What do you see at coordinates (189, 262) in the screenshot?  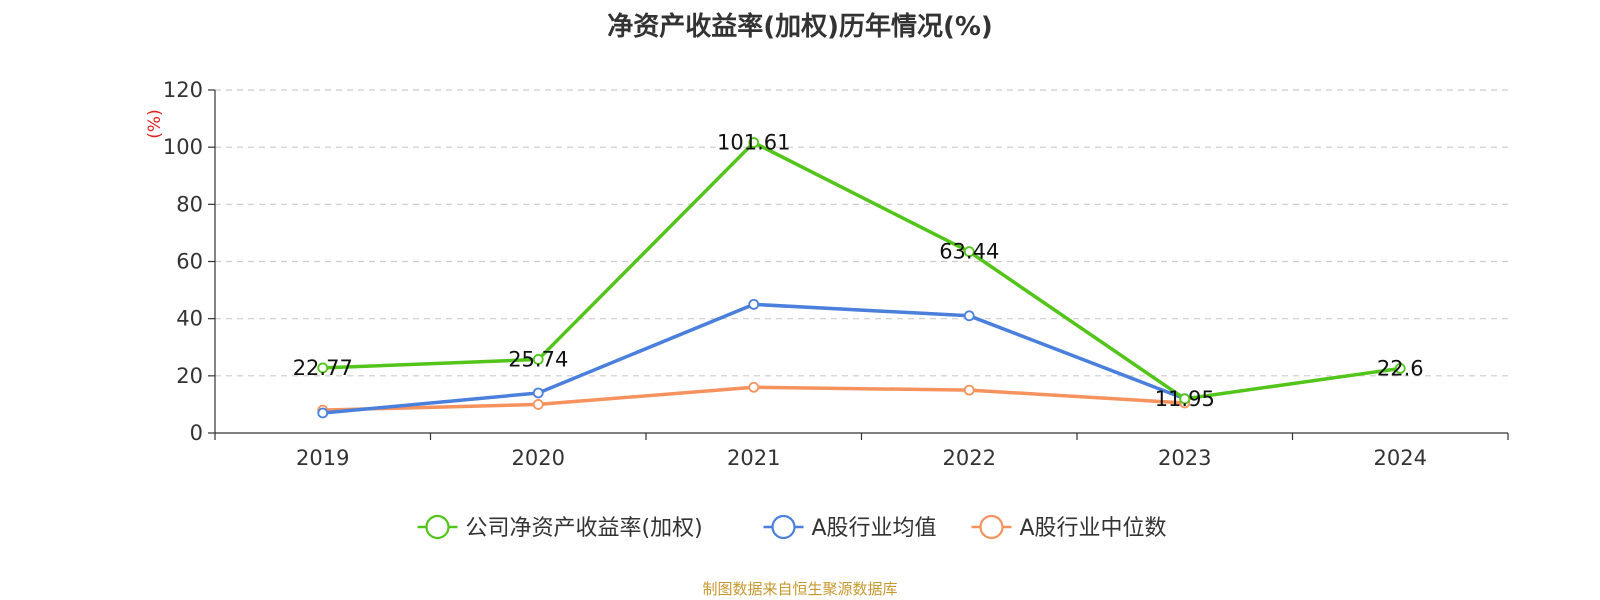 I see `y-tick-label: 60` at bounding box center [189, 262].